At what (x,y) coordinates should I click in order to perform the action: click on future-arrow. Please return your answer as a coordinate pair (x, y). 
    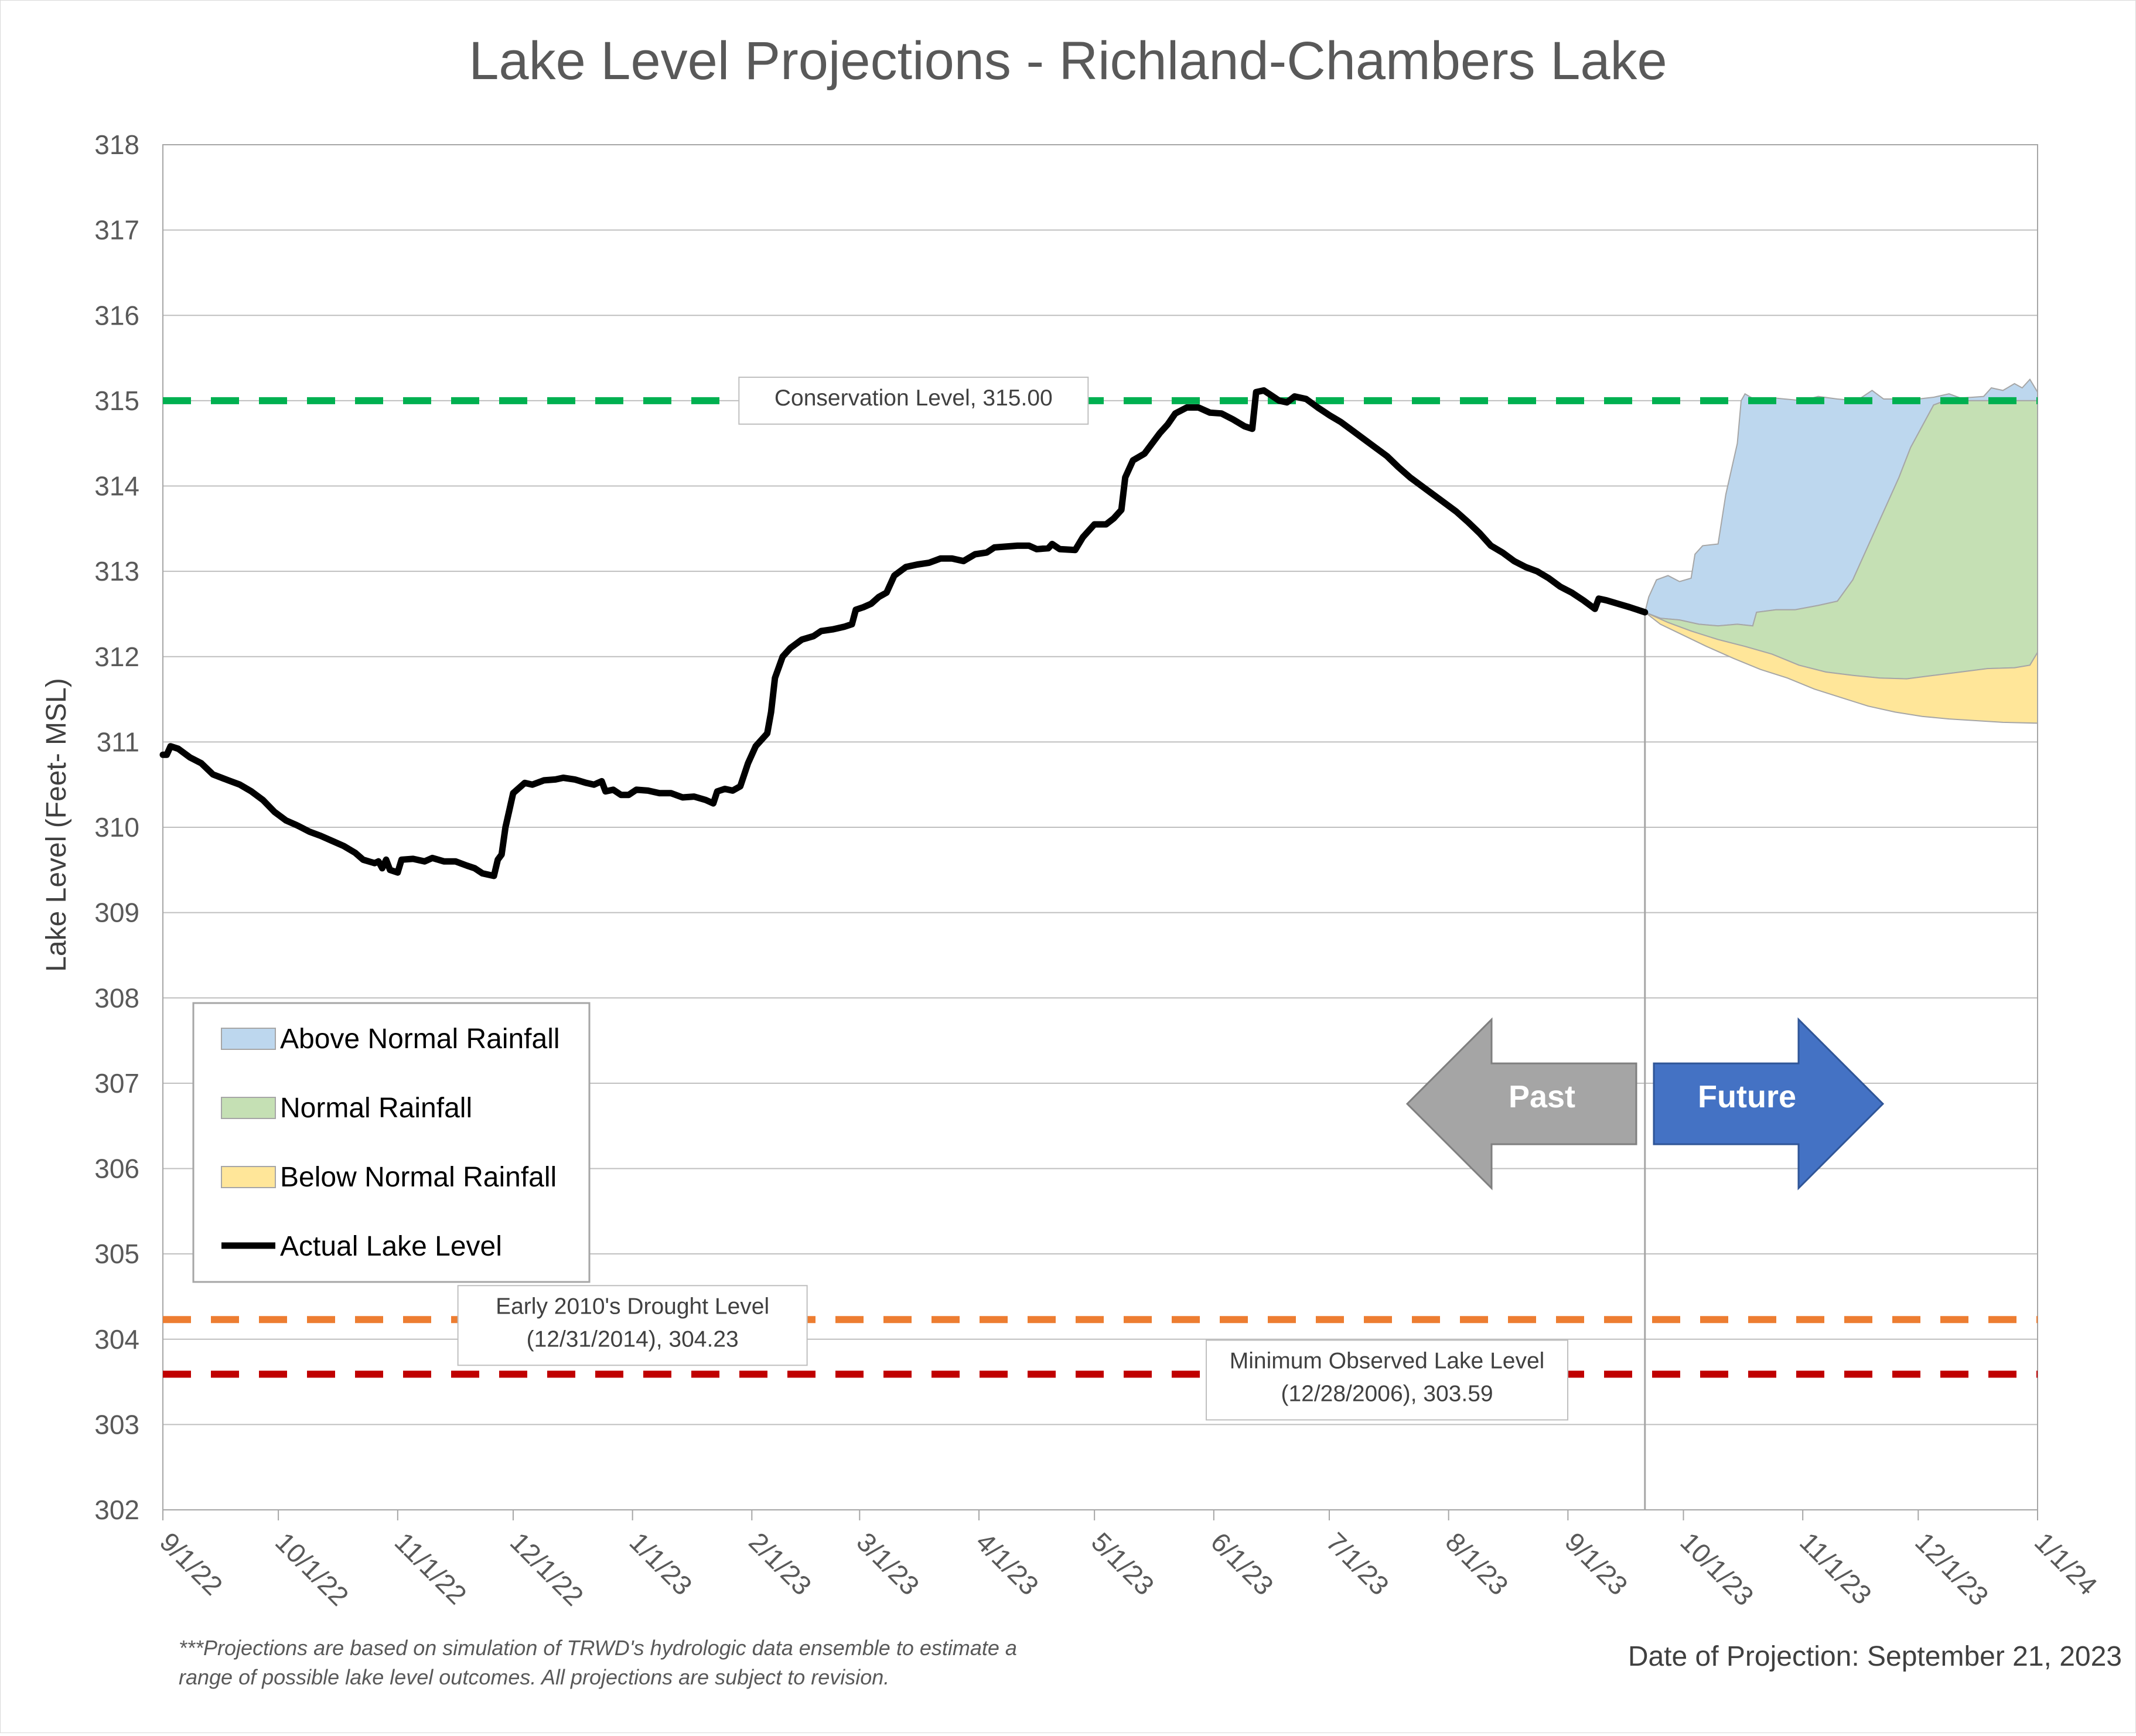
    Looking at the image, I should click on (1769, 1104).